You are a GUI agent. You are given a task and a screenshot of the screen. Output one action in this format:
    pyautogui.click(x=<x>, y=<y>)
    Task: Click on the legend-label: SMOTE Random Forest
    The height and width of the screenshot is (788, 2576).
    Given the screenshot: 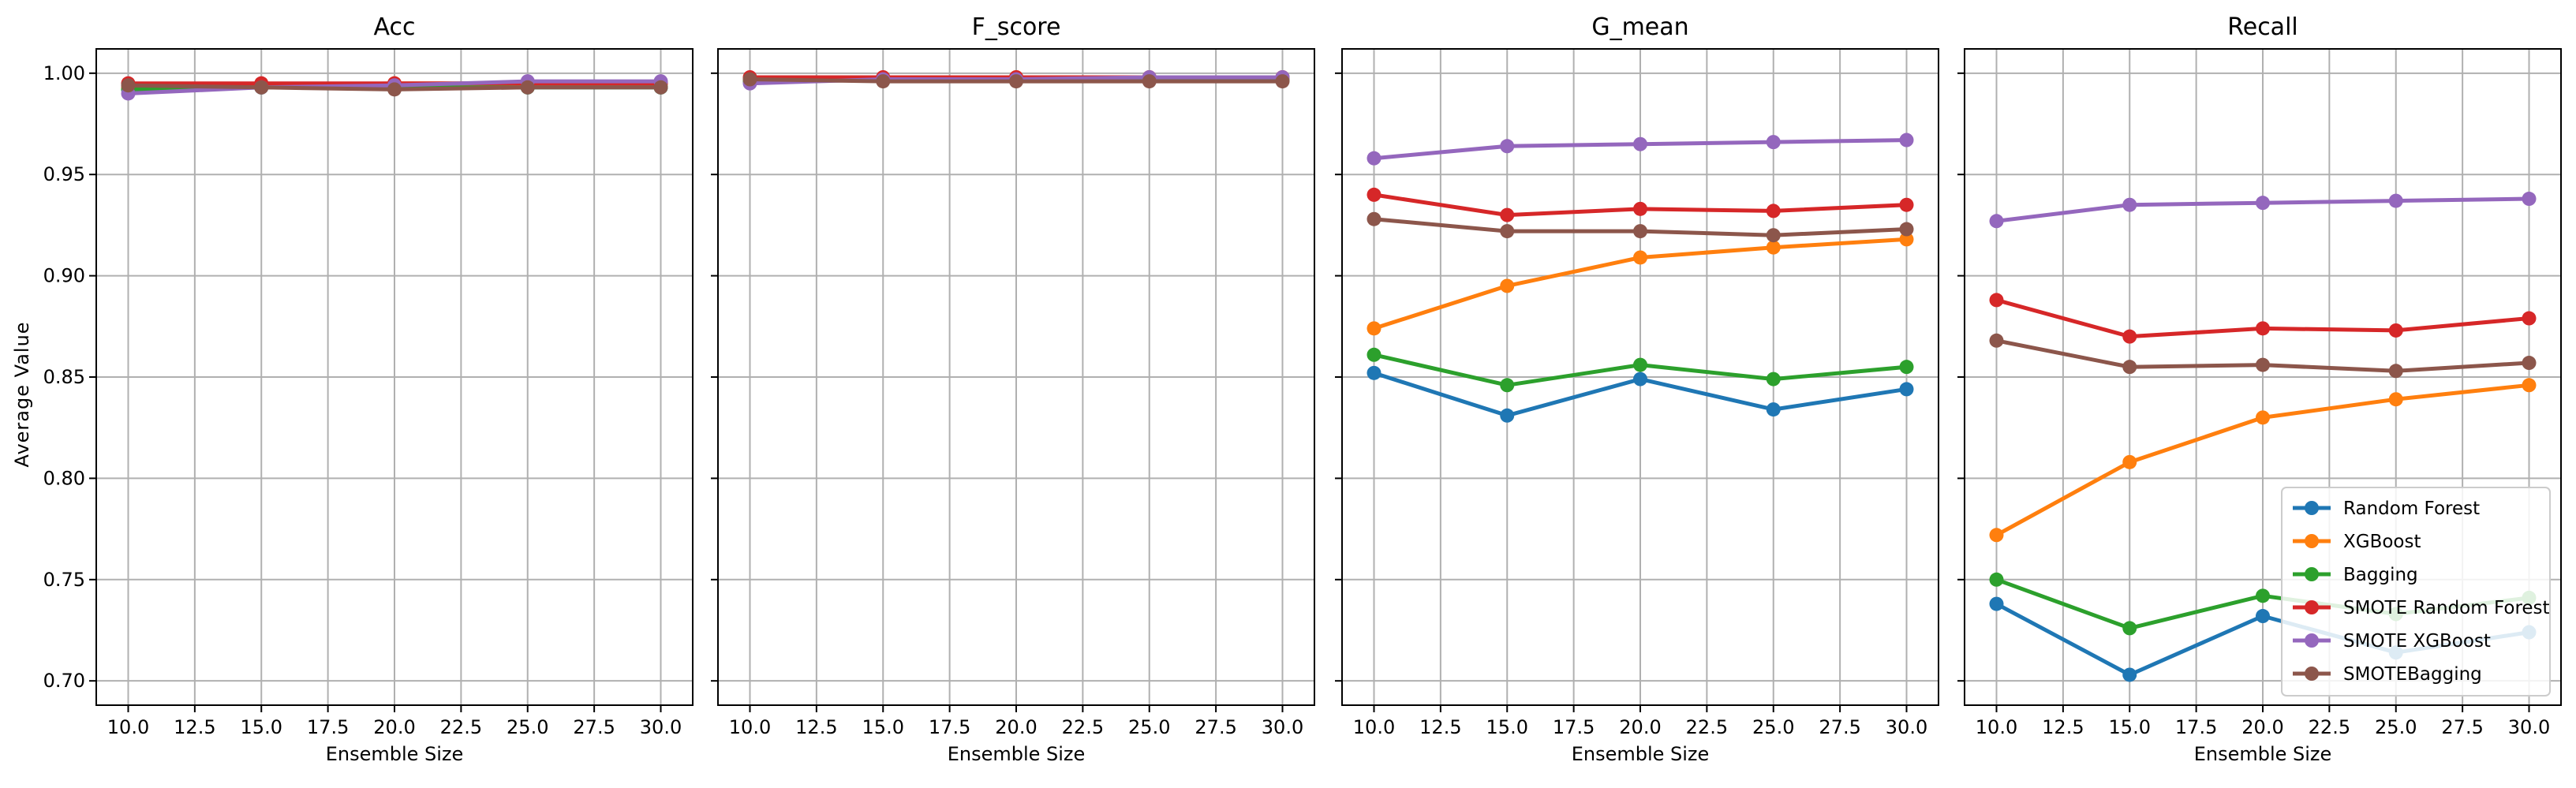 What is the action you would take?
    pyautogui.click(x=2446, y=608)
    